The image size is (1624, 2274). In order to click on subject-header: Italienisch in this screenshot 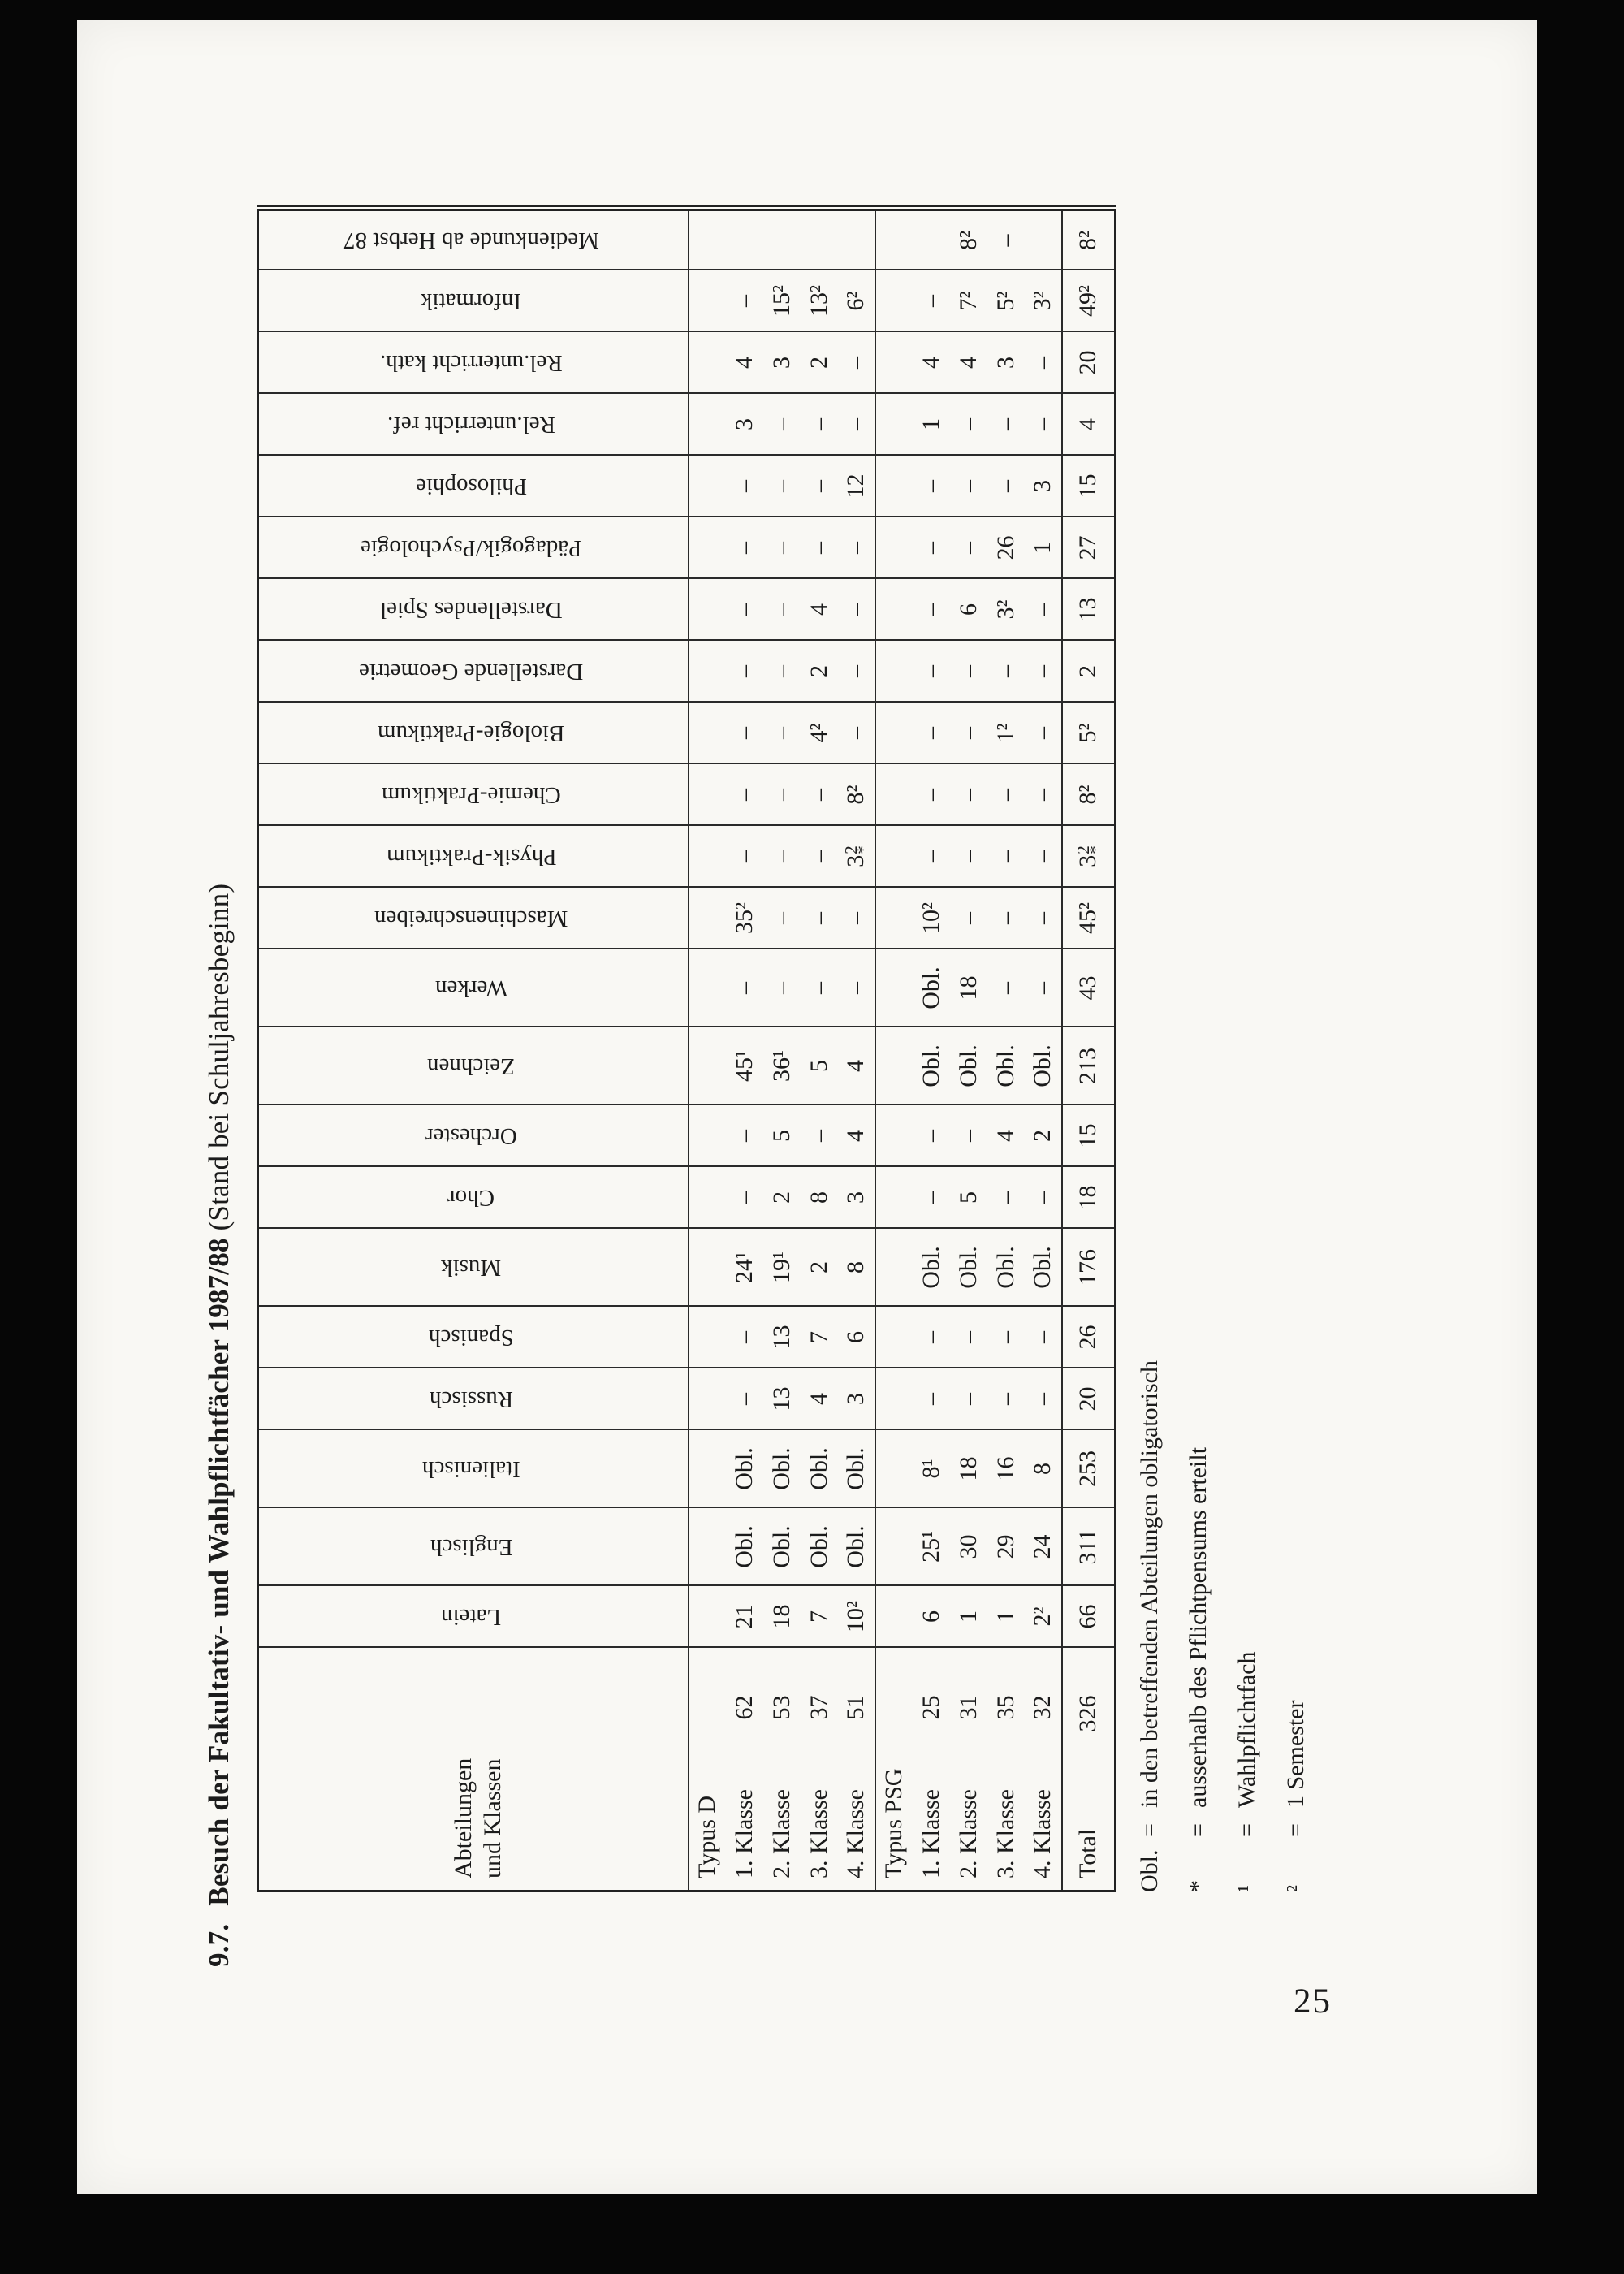, I will do `click(473, 1469)`.